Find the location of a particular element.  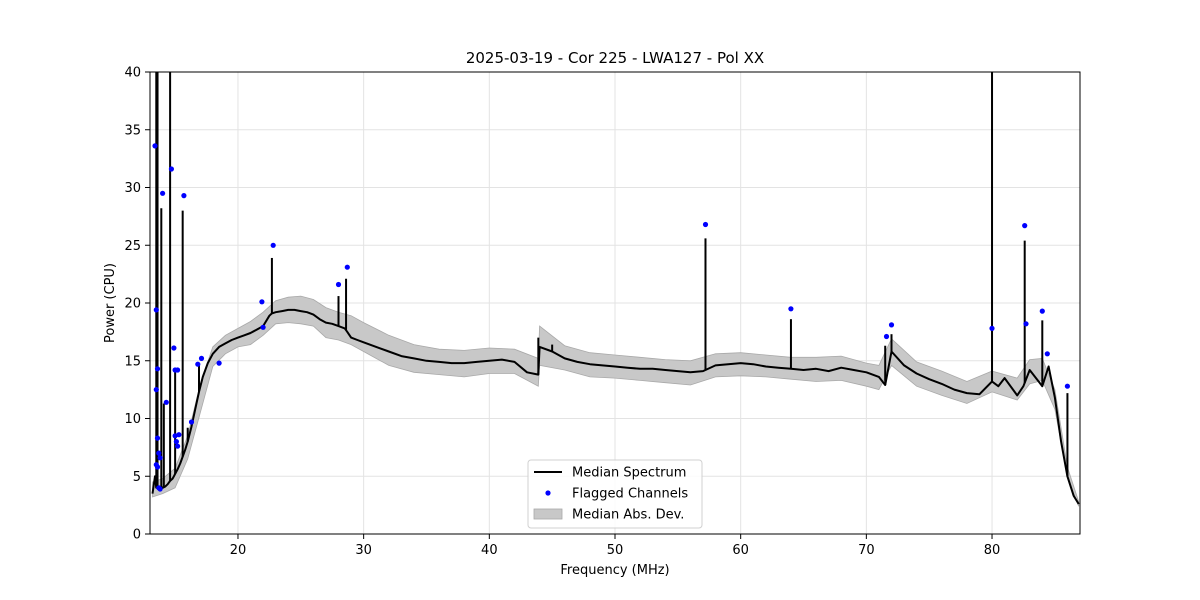

x-tick-label: 60 is located at coordinates (740, 550).